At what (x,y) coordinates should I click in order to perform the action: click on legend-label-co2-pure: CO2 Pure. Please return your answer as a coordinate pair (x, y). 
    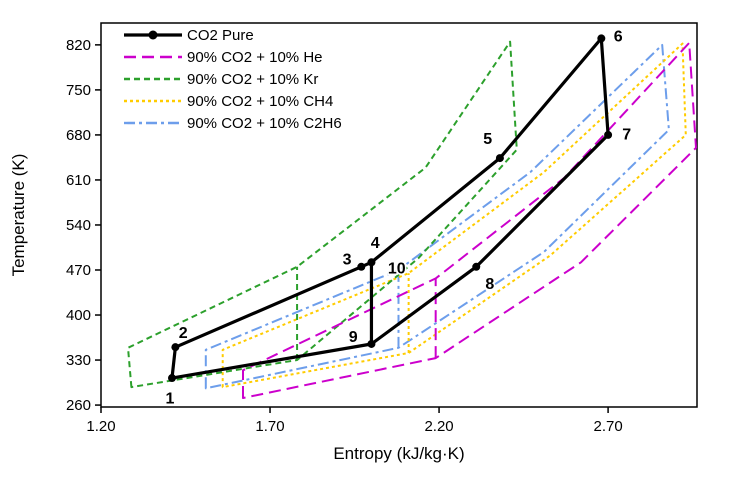
    Looking at the image, I should click on (220, 35).